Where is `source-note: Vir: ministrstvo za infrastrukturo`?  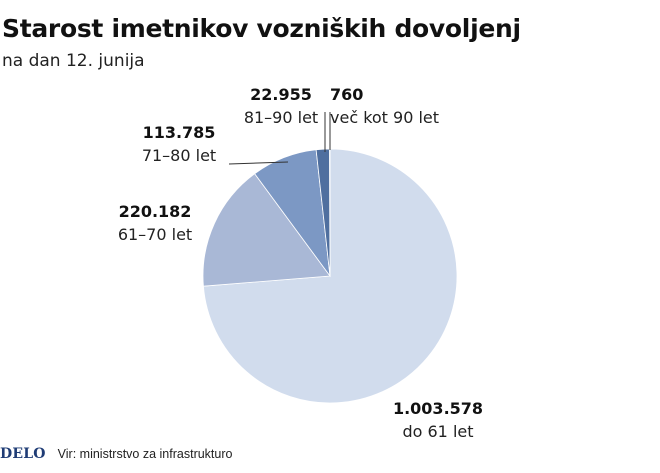 source-note: Vir: ministrstvo za infrastrukturo is located at coordinates (145, 454).